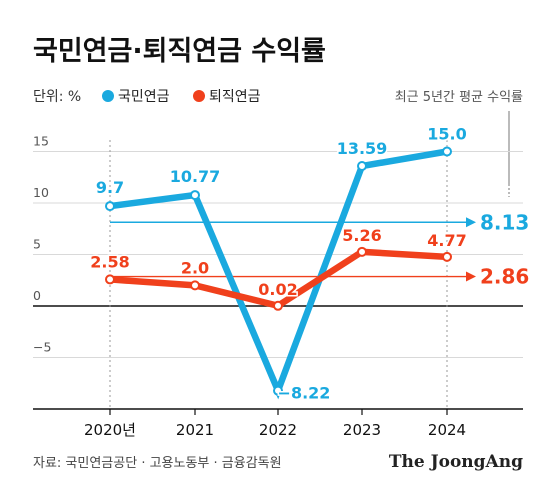 The width and height of the screenshot is (560, 497). I want to click on y-tick-label: 5, so click(37, 244).